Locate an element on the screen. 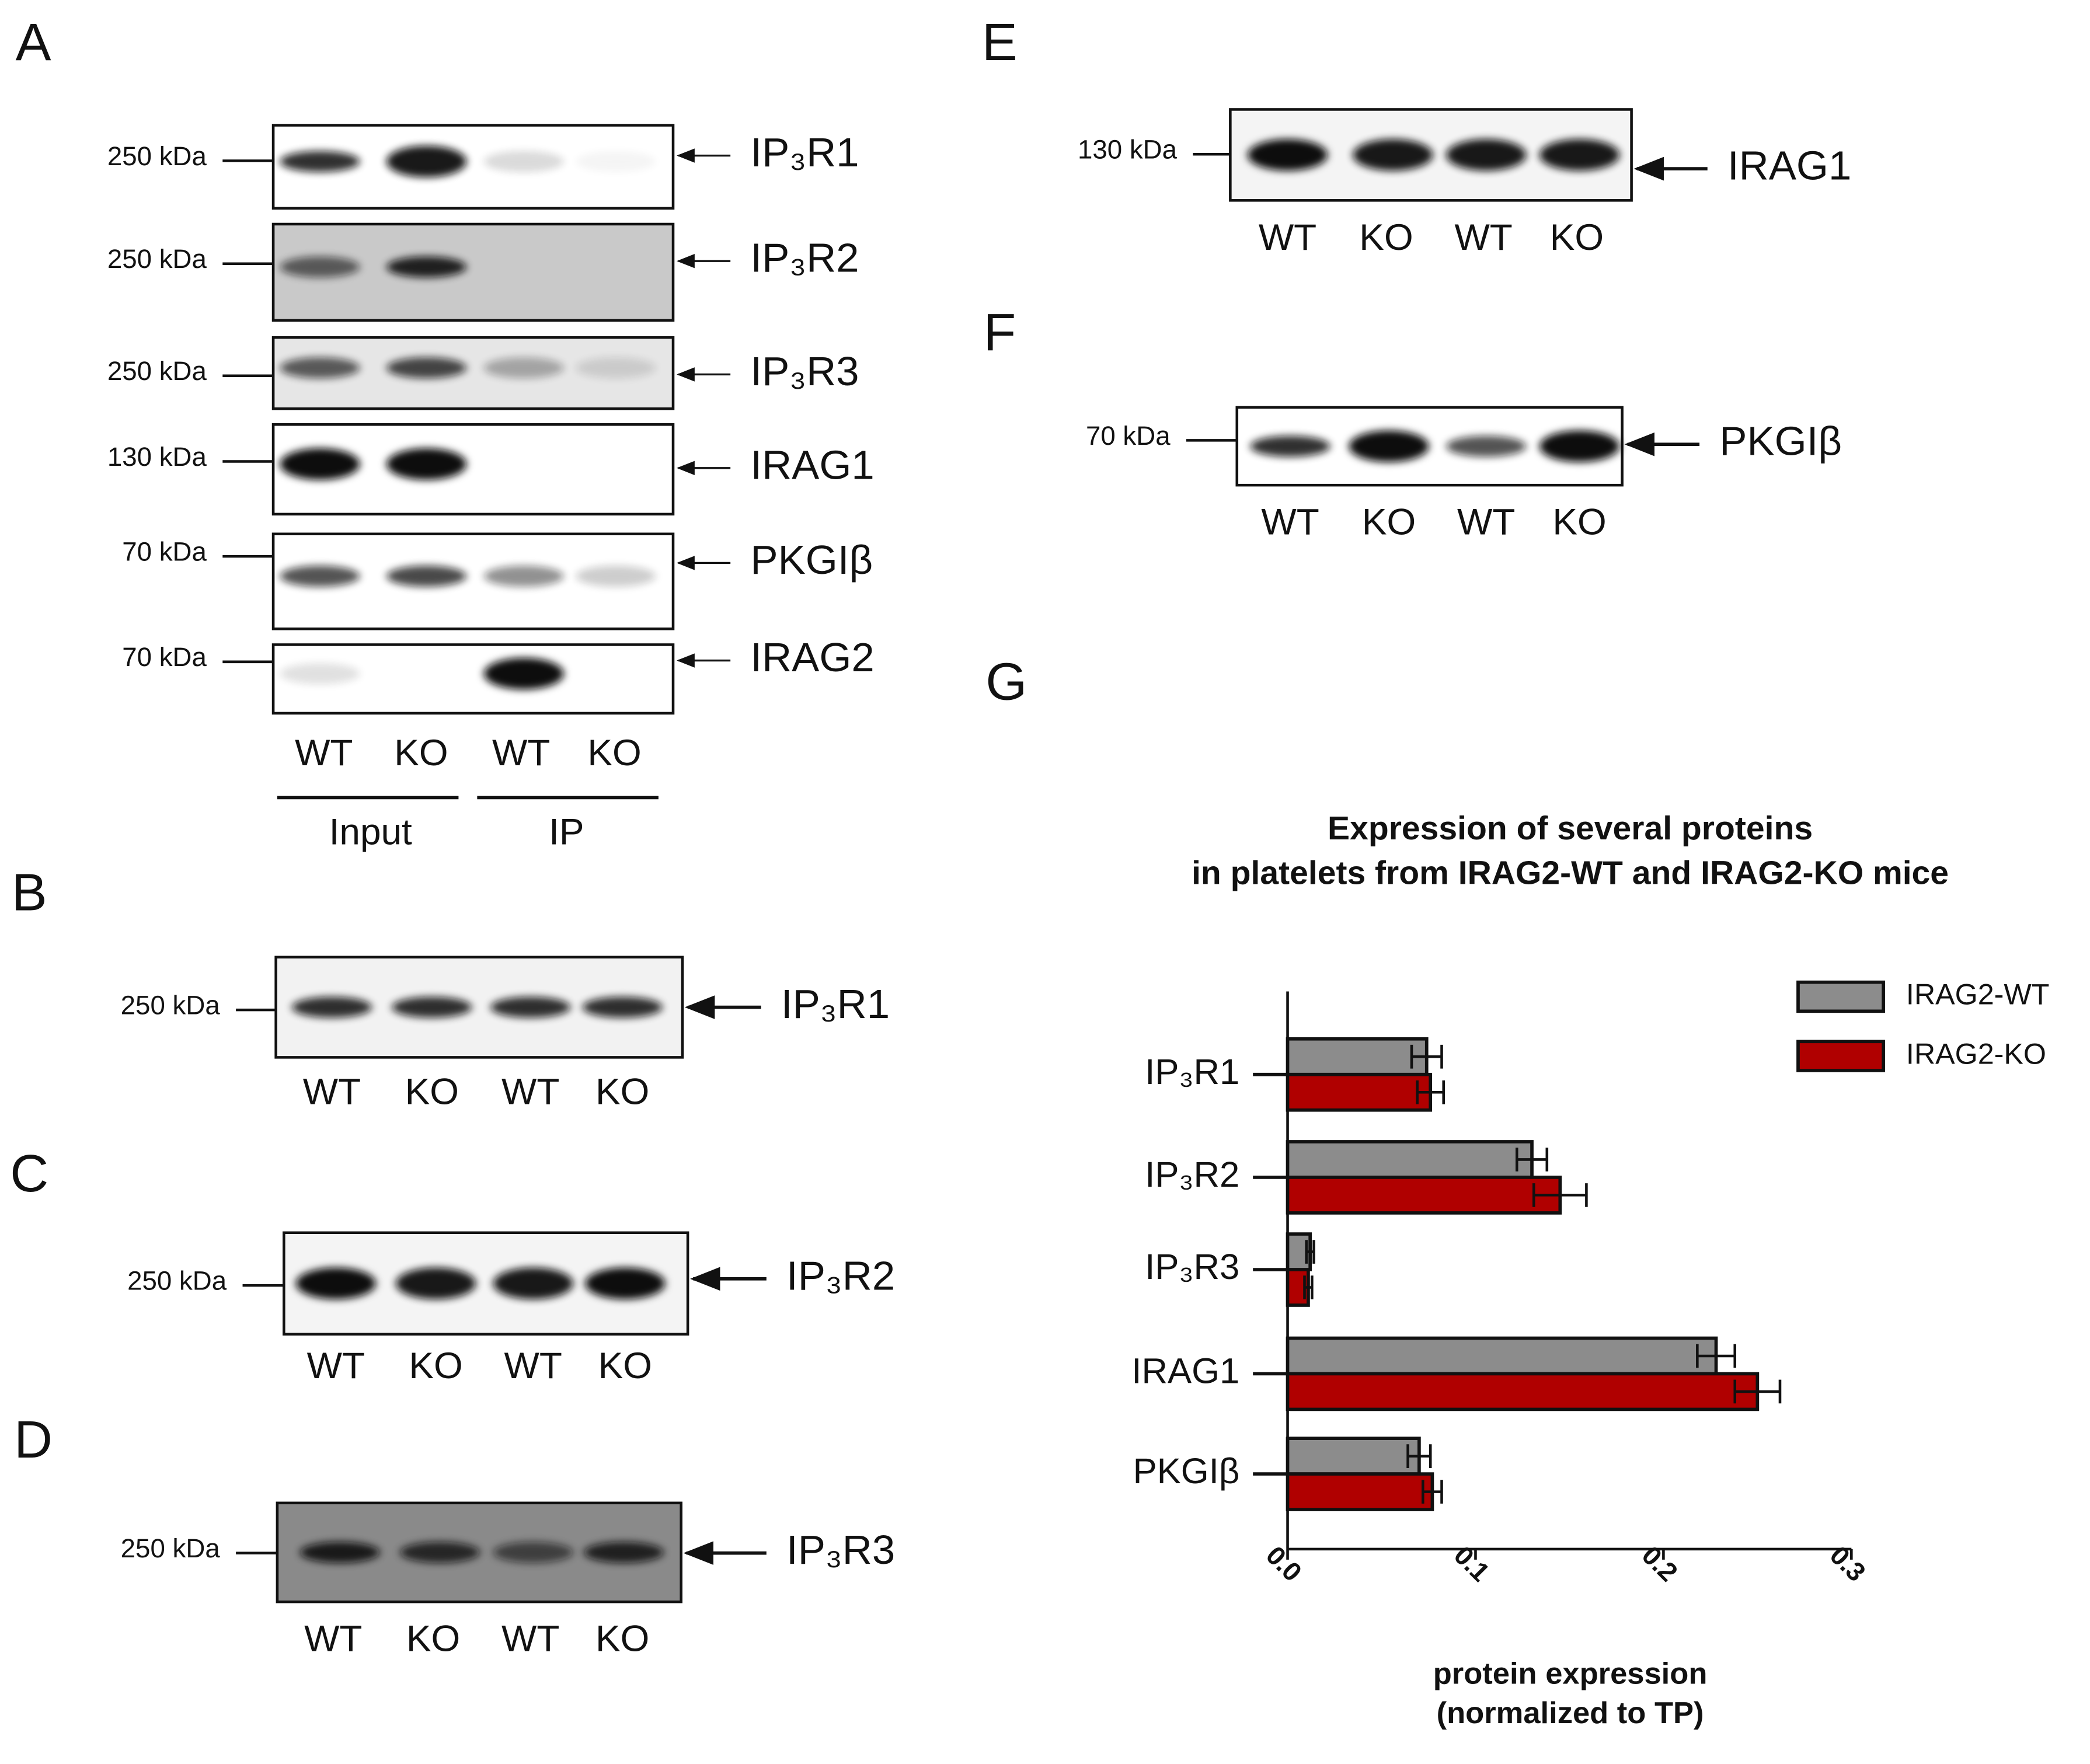 This screenshot has width=2090, height=1764. panel-letter: A is located at coordinates (33, 42).